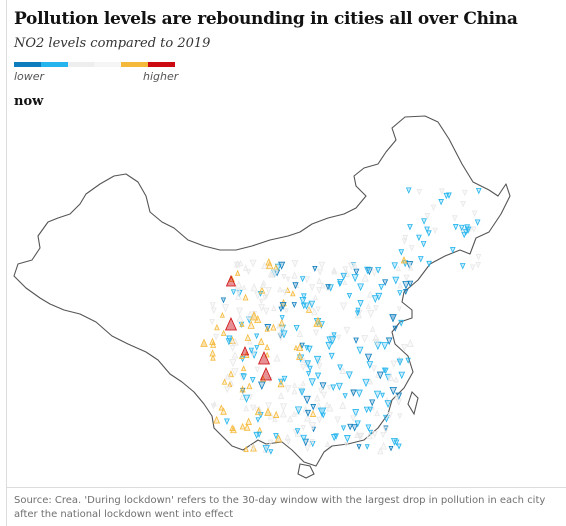  Describe the element at coordinates (306, 471) in the screenshot. I see `hainan-island` at that location.